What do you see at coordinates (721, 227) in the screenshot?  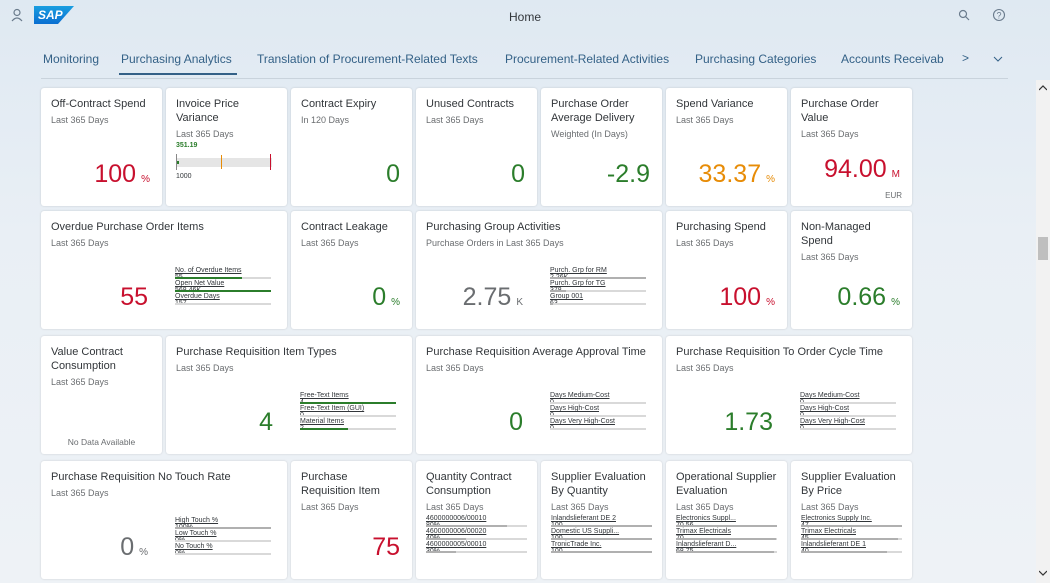 I see `tile-title: Purchasing Spend` at bounding box center [721, 227].